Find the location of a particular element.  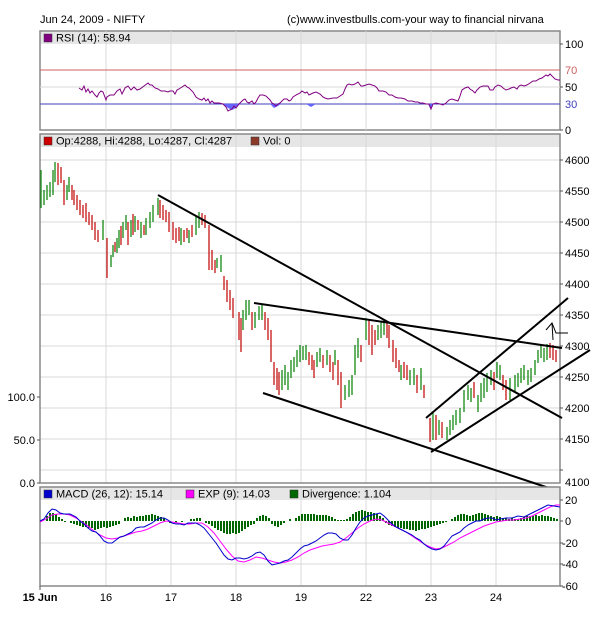

macd-legend-swatch is located at coordinates (48, 494).